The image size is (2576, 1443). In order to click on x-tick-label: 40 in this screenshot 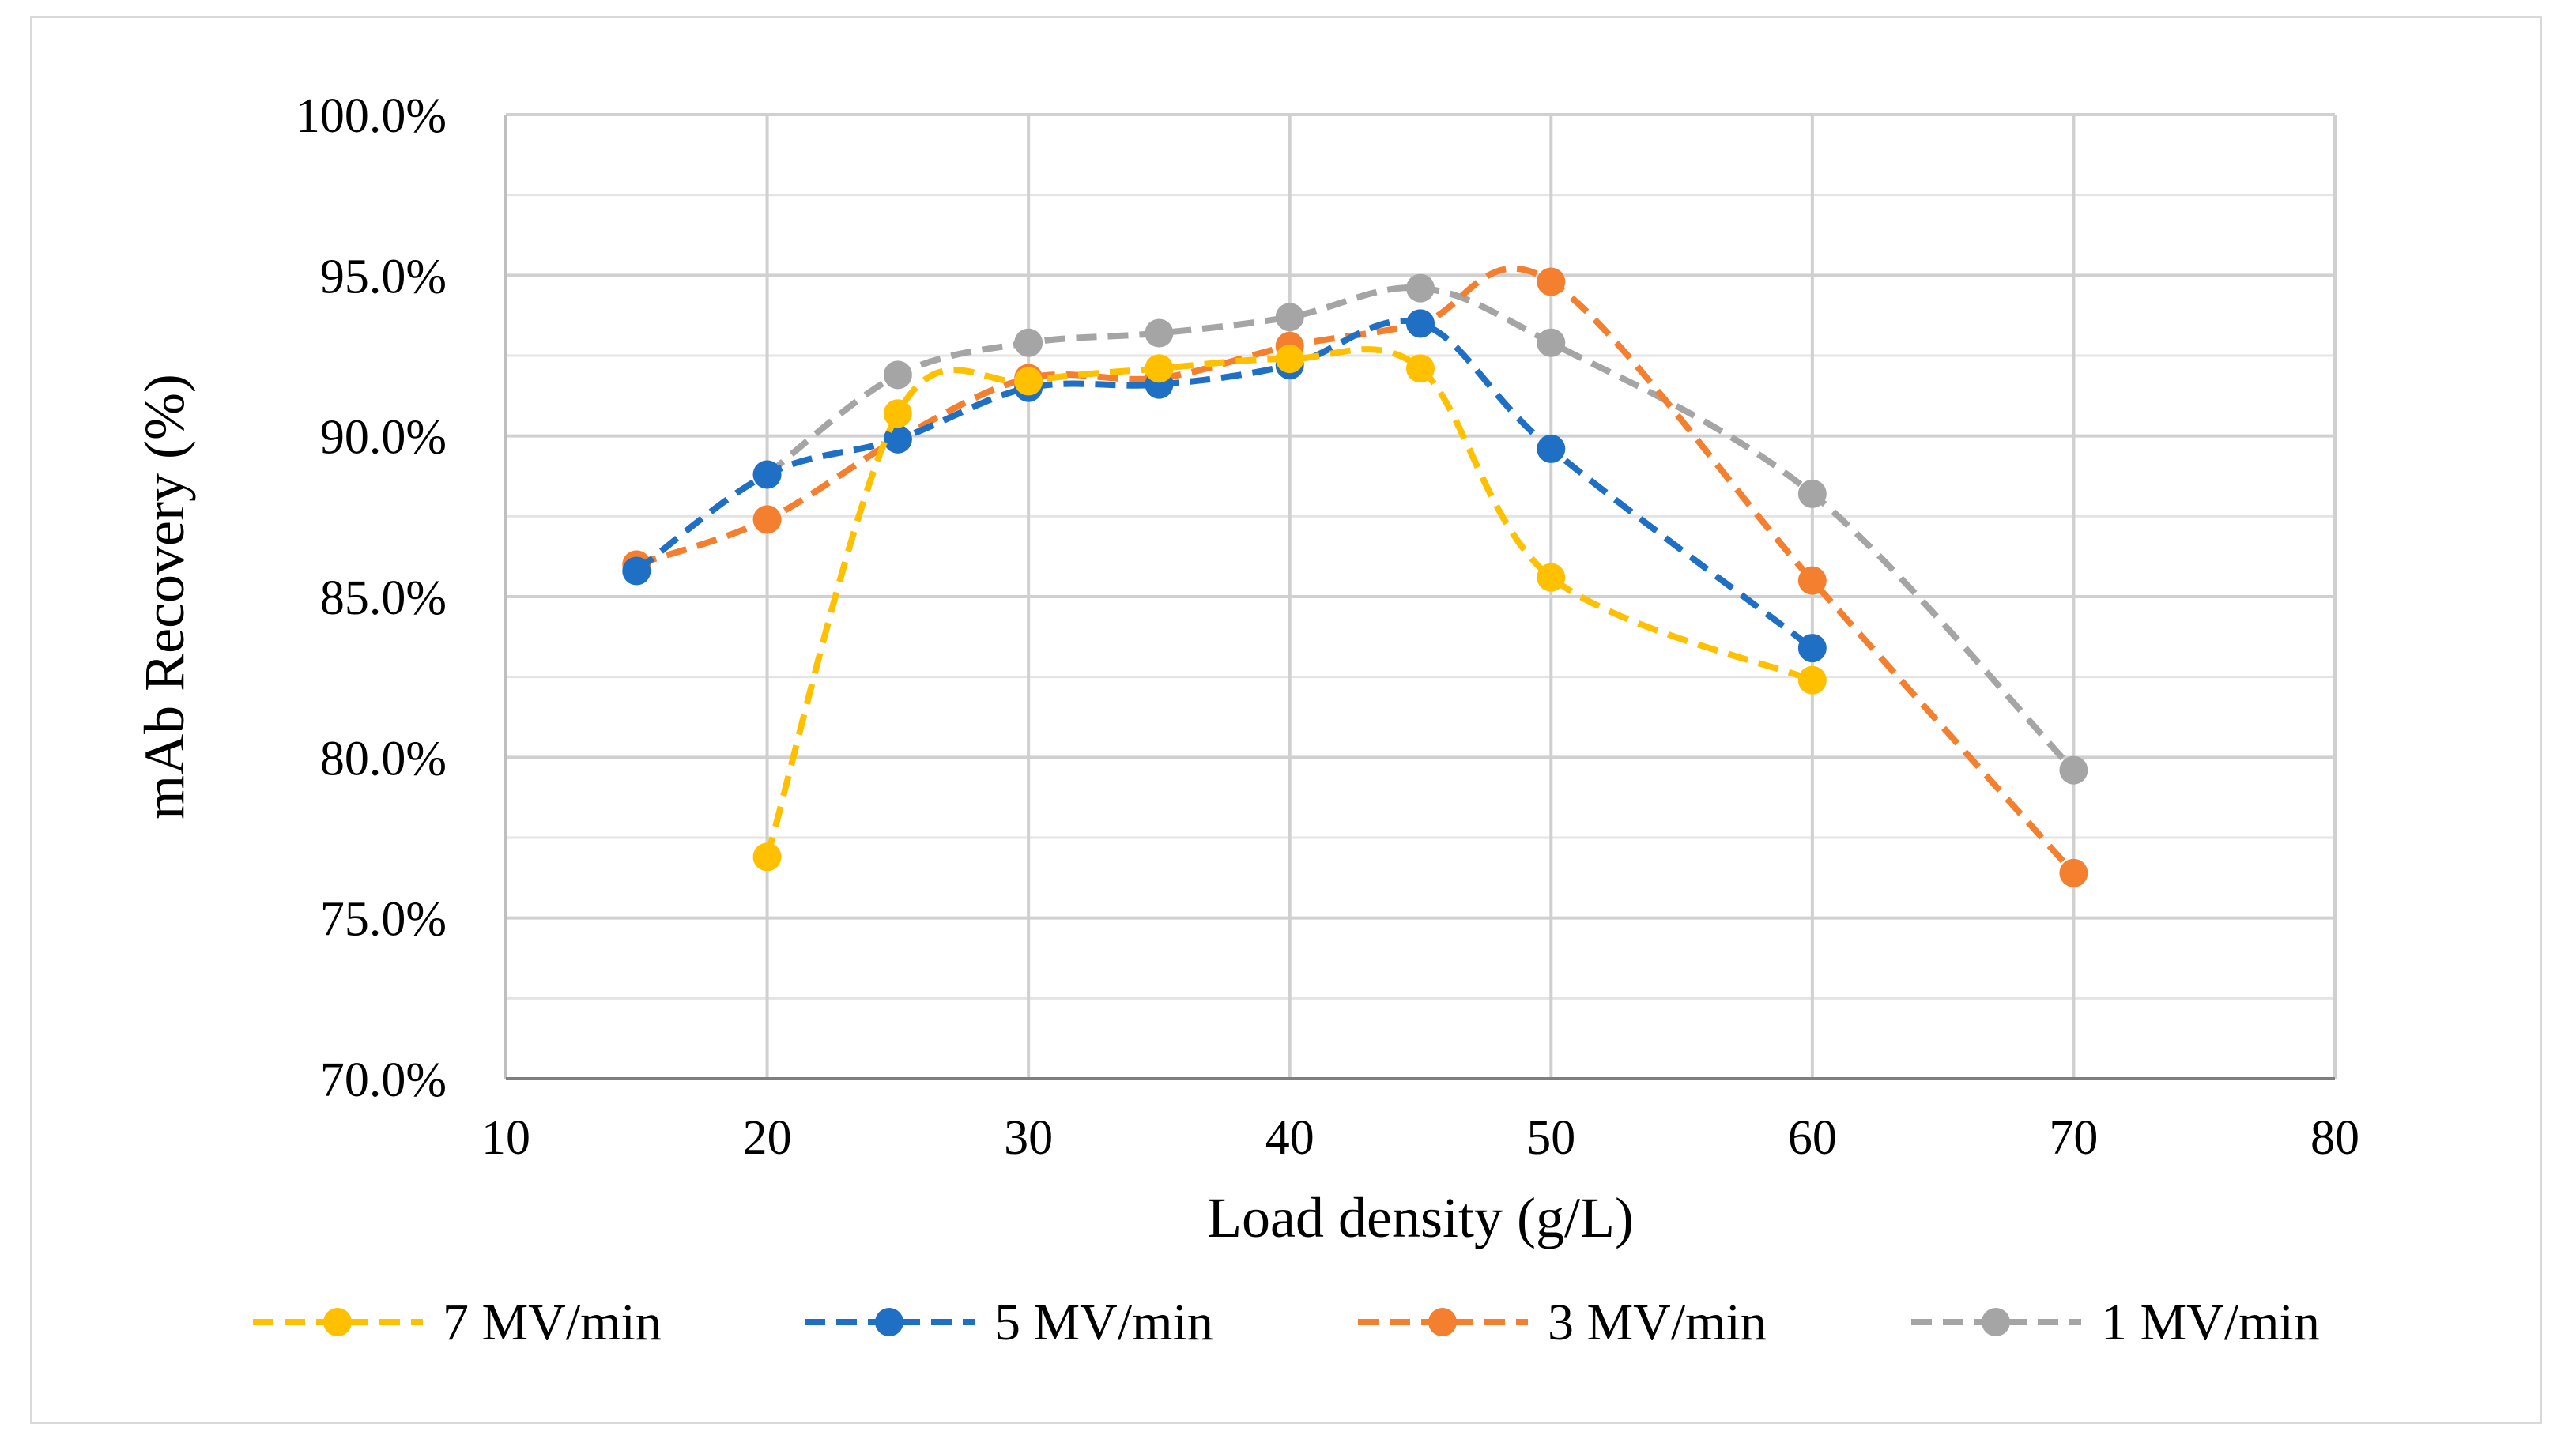, I will do `click(1289, 1138)`.